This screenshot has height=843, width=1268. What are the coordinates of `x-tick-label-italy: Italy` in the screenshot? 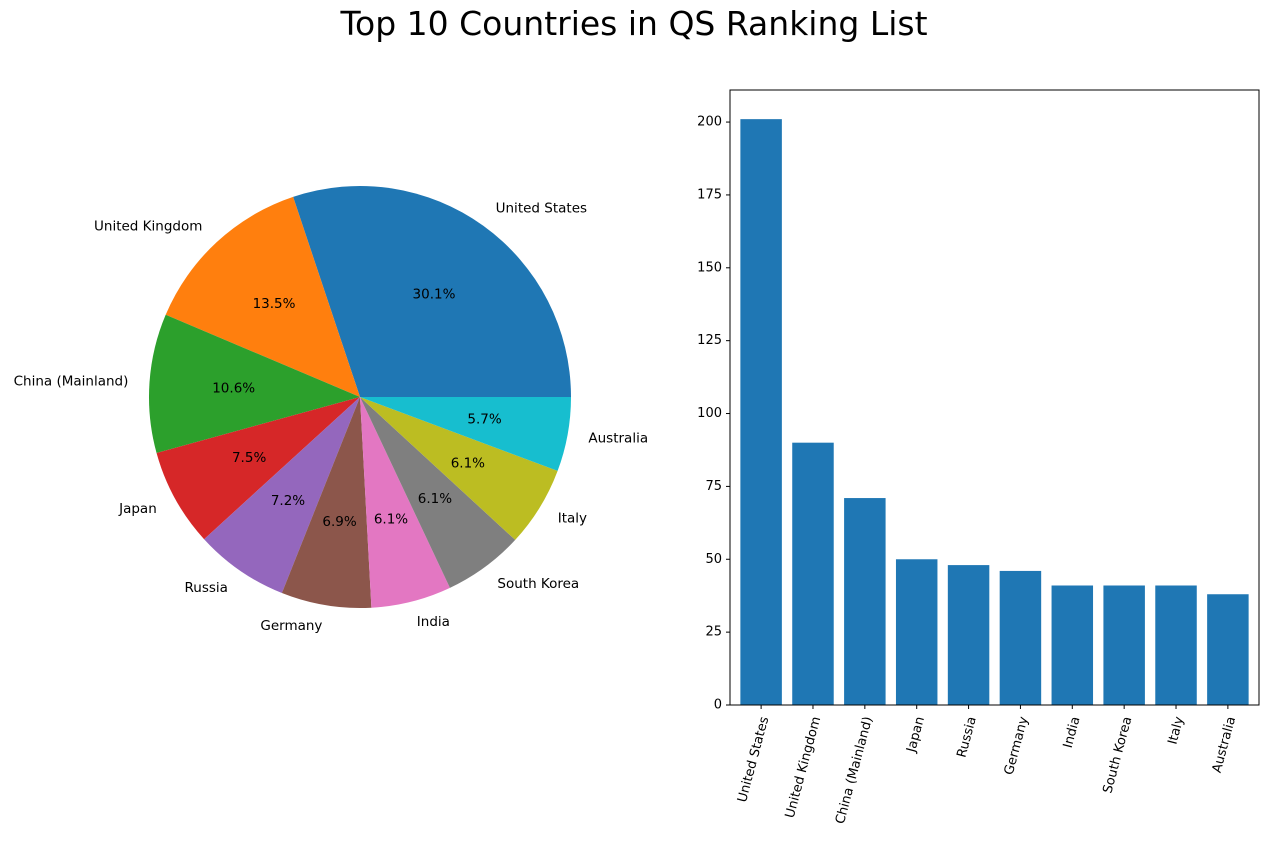 It's located at (1176, 730).